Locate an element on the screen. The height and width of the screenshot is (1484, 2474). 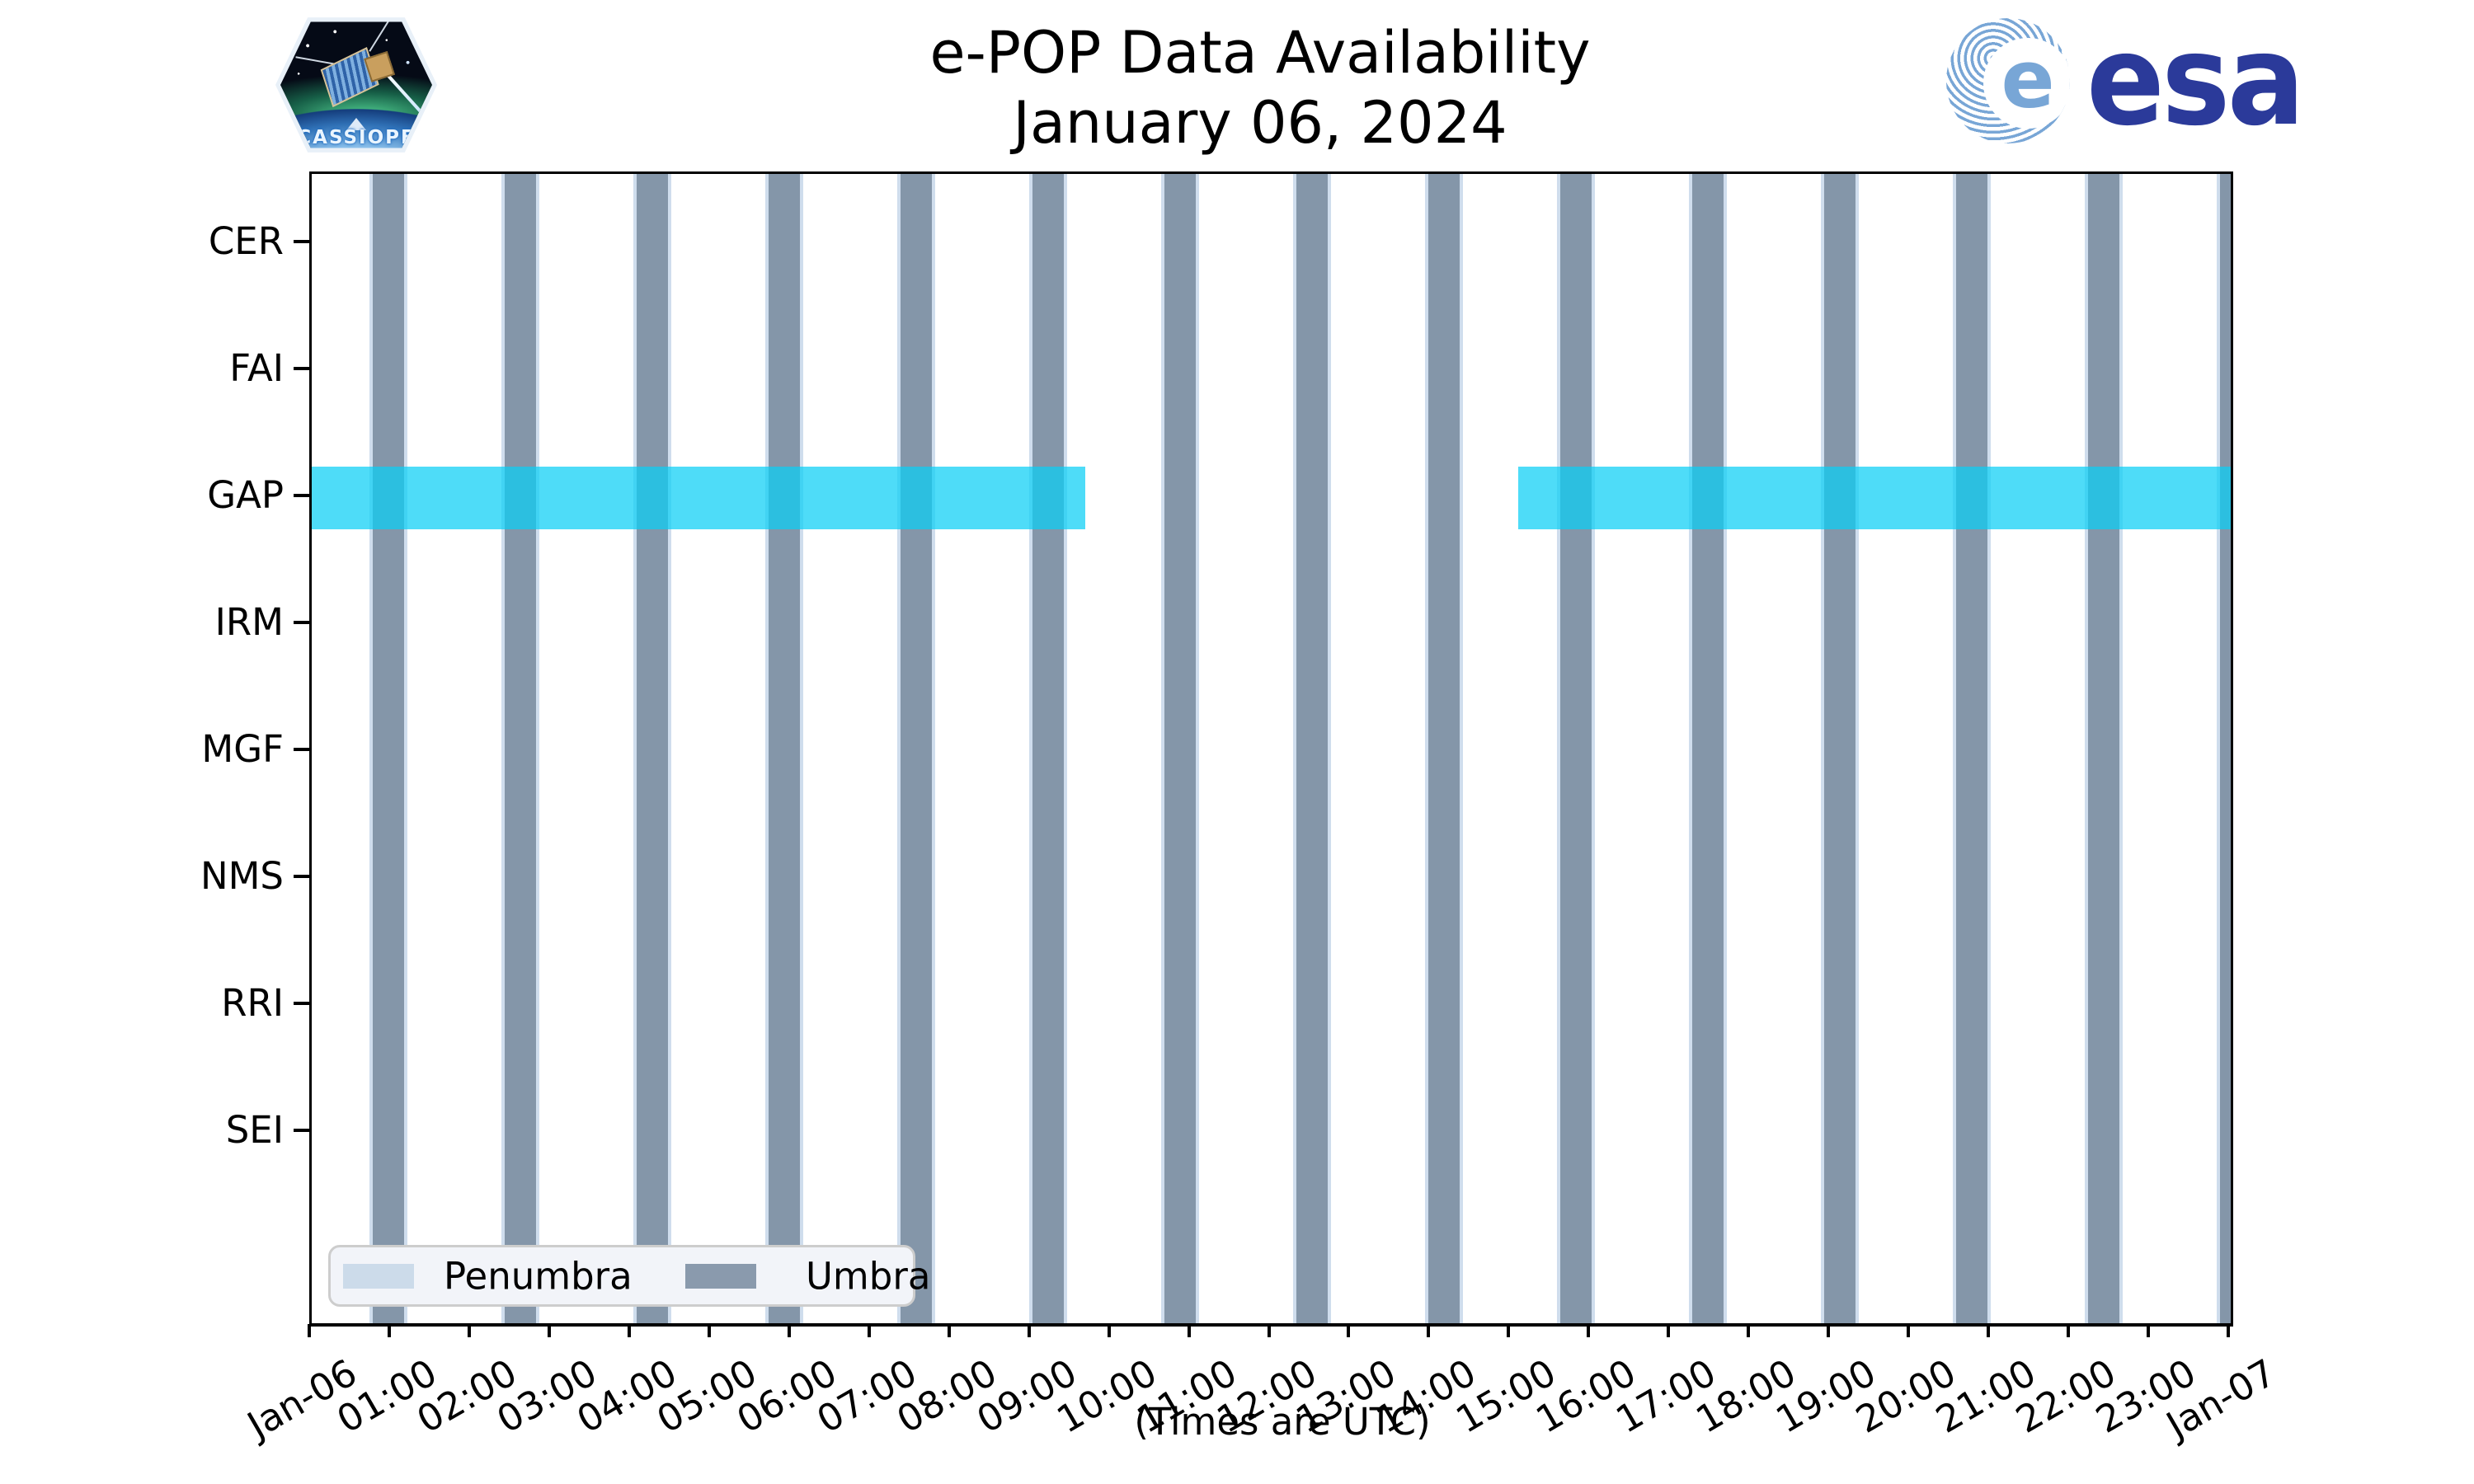
chart-title: e-POP Data Availability is located at coordinates (1260, 53).